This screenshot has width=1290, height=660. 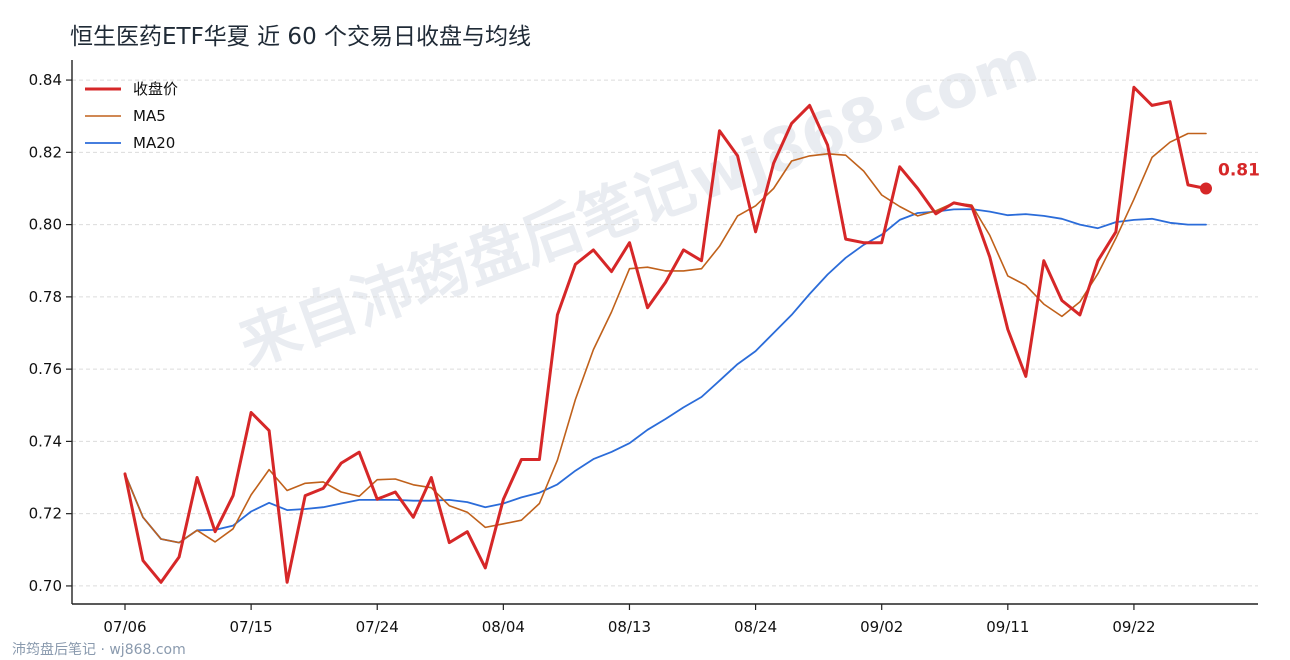 I want to click on x-tick-label: 07/15, so click(x=250, y=627).